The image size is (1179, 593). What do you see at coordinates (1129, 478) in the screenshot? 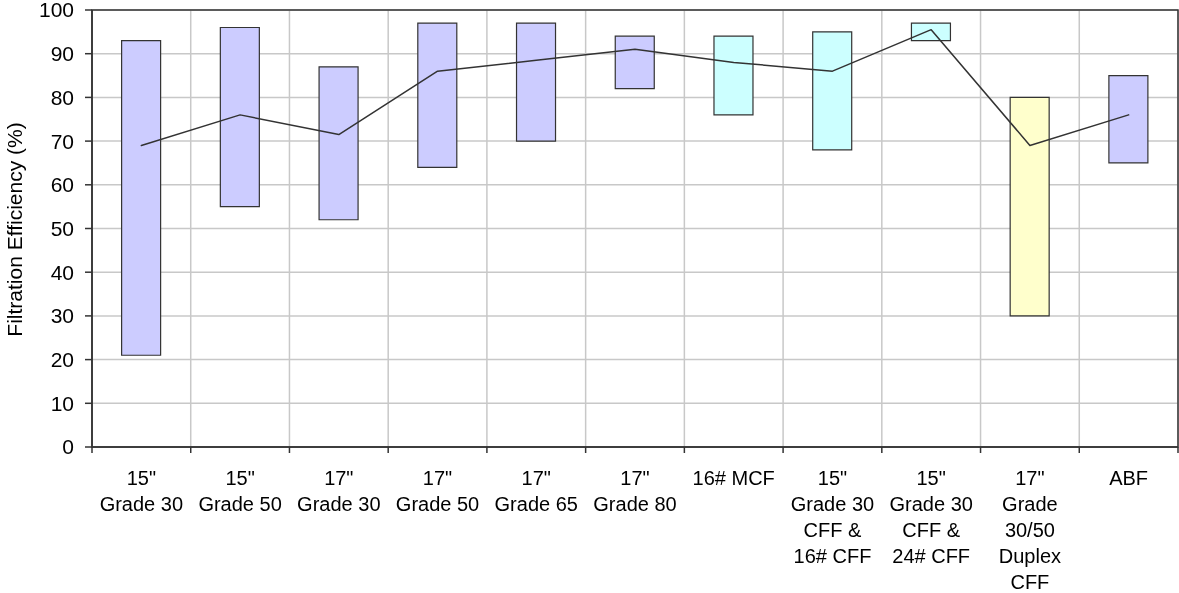
I see `x-tick-label: ABF` at bounding box center [1129, 478].